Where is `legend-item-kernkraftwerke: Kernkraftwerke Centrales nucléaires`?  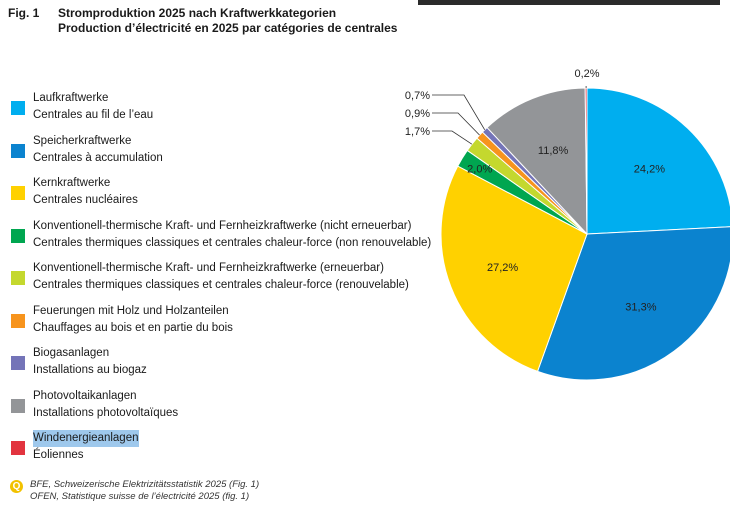 legend-item-kernkraftwerke: Kernkraftwerke Centrales nucléaires is located at coordinates (228, 192).